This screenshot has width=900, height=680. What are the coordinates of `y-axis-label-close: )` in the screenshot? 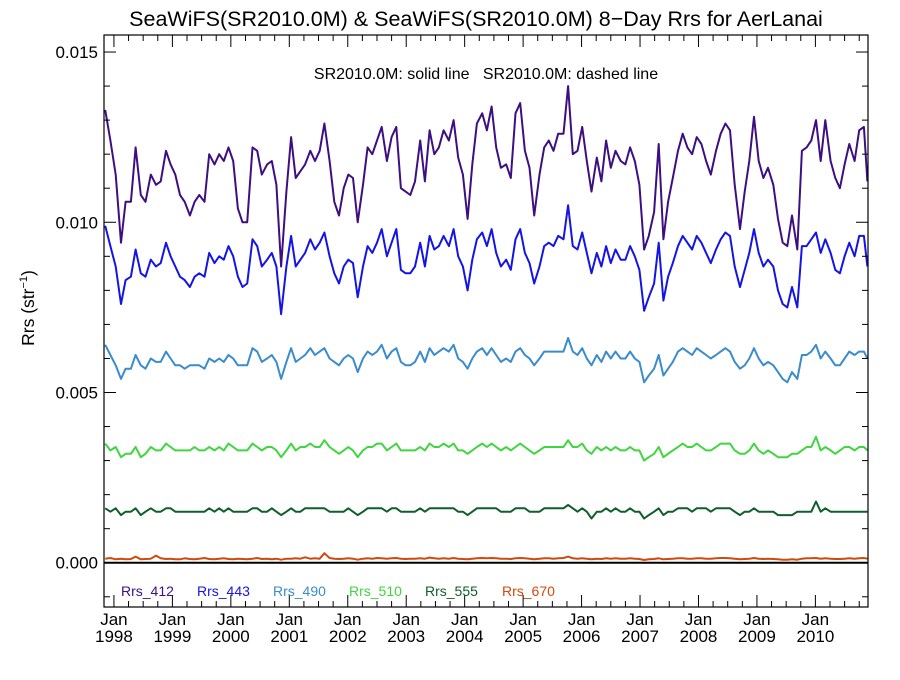 It's located at (28, 273).